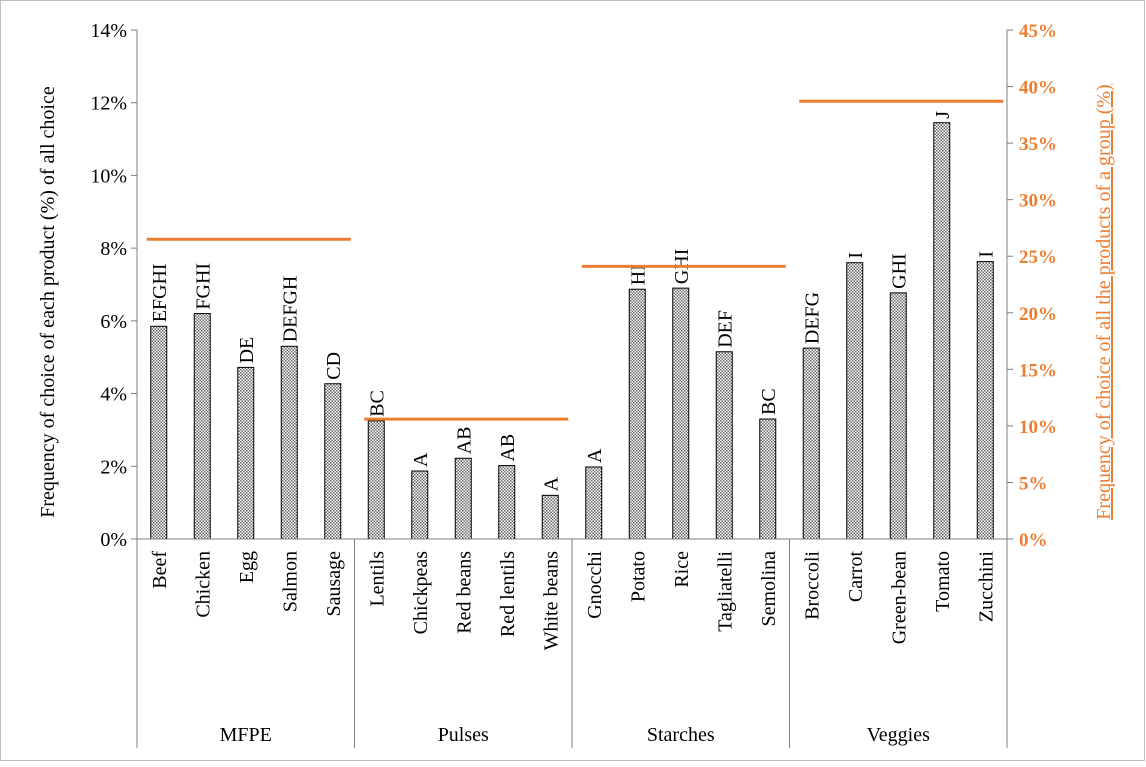 The image size is (1146, 767). I want to click on secondary-y-tick-label: 40%, so click(1038, 88).